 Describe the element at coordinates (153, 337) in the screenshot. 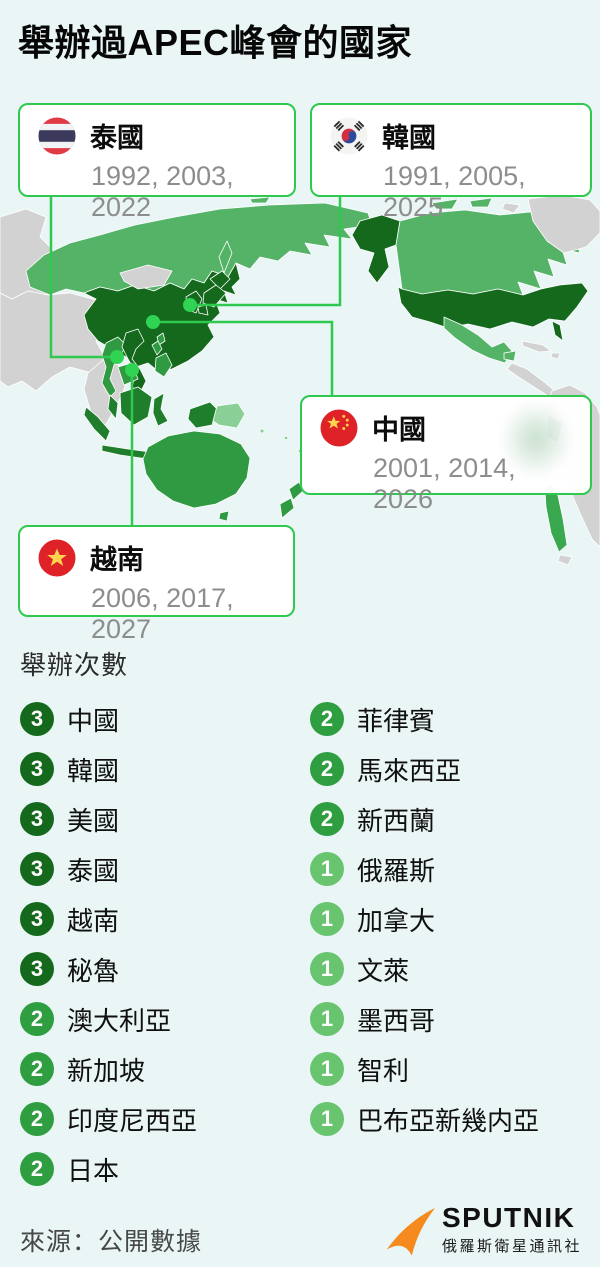

I see `host-location-dots` at that location.